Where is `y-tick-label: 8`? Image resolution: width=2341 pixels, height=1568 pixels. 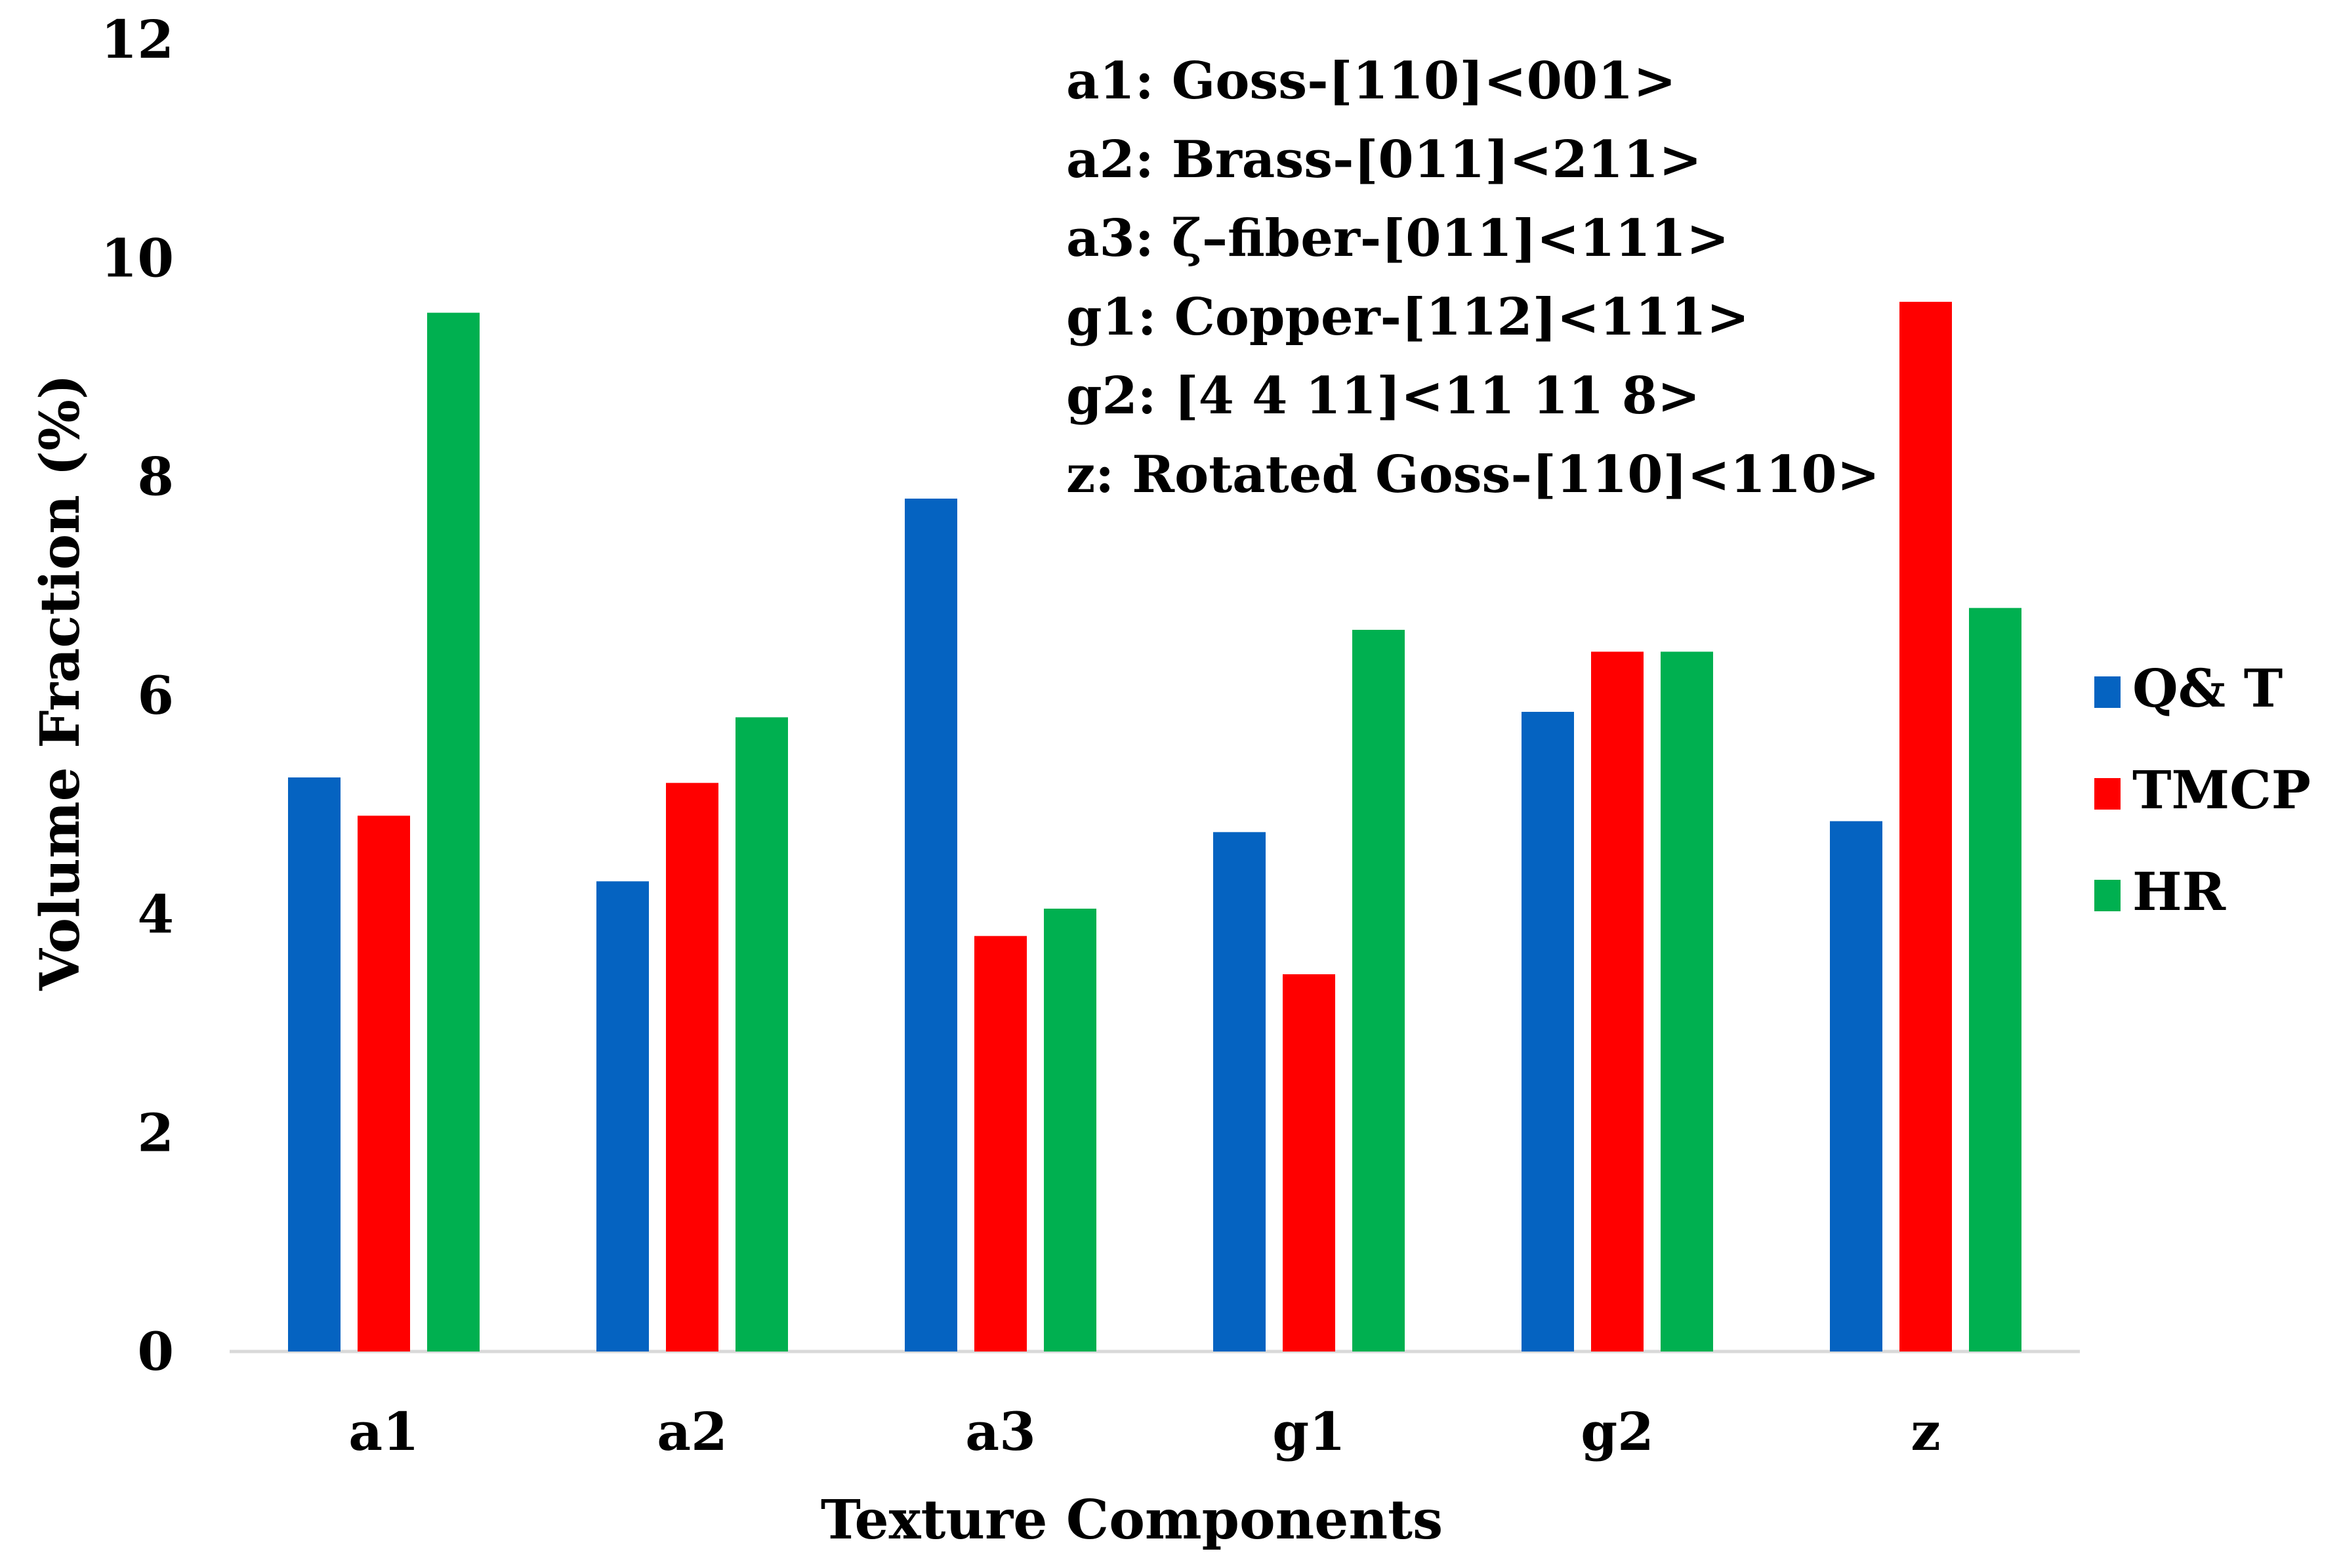
y-tick-label: 8 is located at coordinates (156, 477).